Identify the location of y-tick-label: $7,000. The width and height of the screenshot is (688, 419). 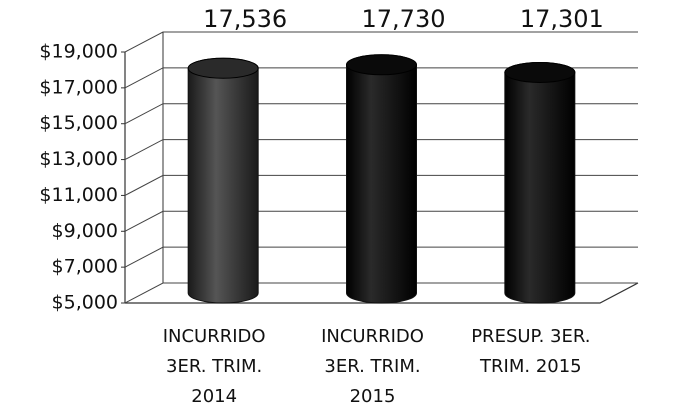
(85, 267).